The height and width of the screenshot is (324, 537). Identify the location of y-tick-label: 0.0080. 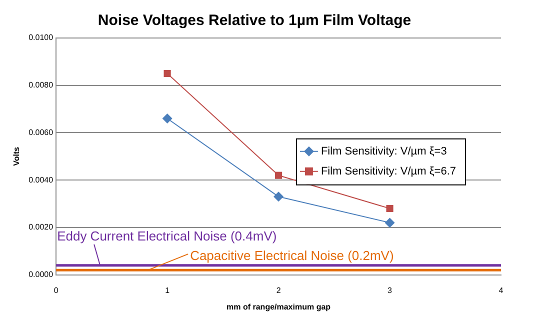
(41, 85).